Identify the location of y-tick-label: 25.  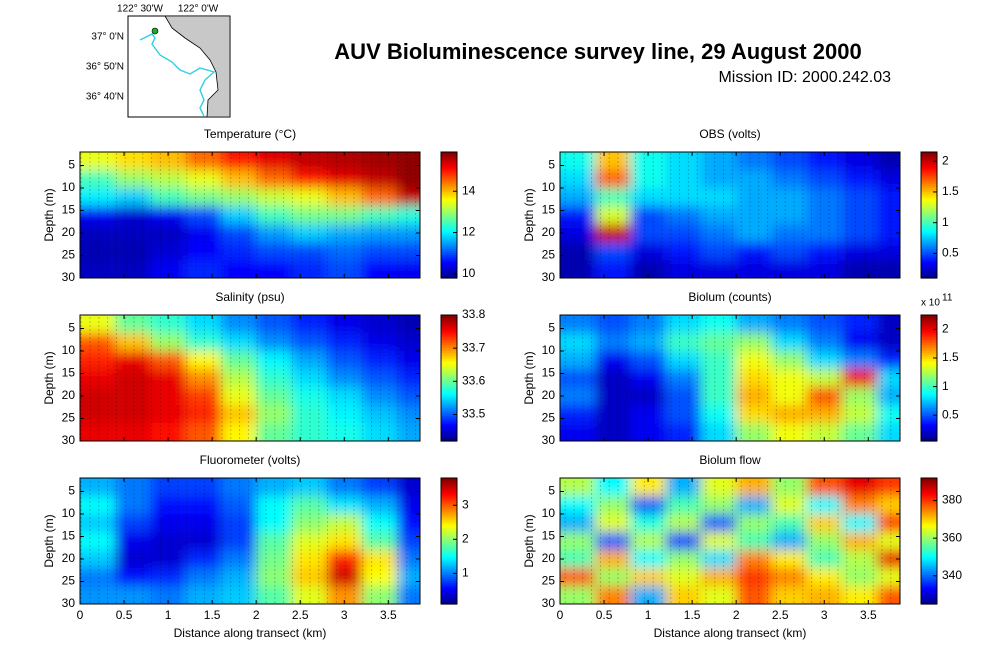
(69, 255).